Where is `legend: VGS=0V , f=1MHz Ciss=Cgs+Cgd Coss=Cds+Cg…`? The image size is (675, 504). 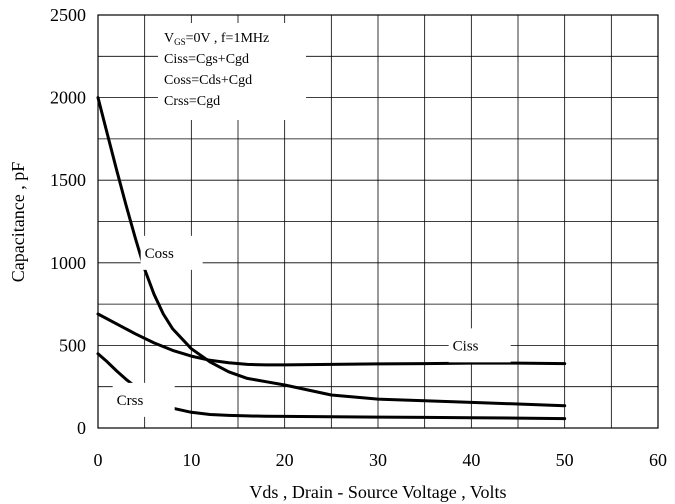
legend: VGS=0V , f=1MHz Ciss=Cgs+Cgd Coss=Cds+Cg… is located at coordinates (232, 71).